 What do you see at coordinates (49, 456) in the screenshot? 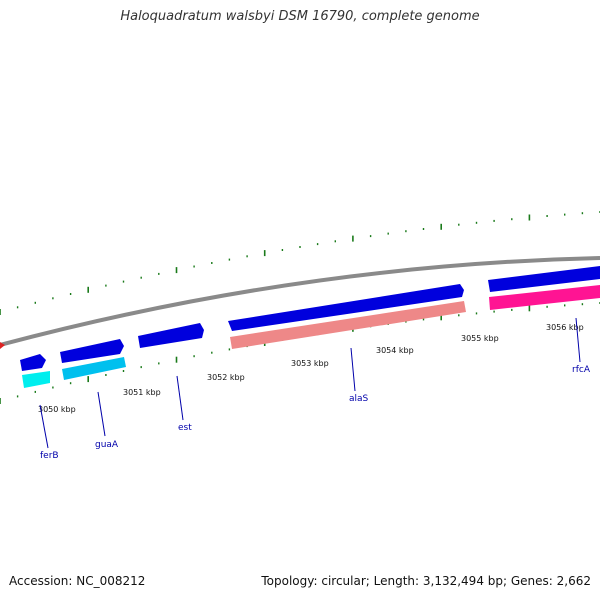
I see `gene-label-ferB: ferB` at bounding box center [49, 456].